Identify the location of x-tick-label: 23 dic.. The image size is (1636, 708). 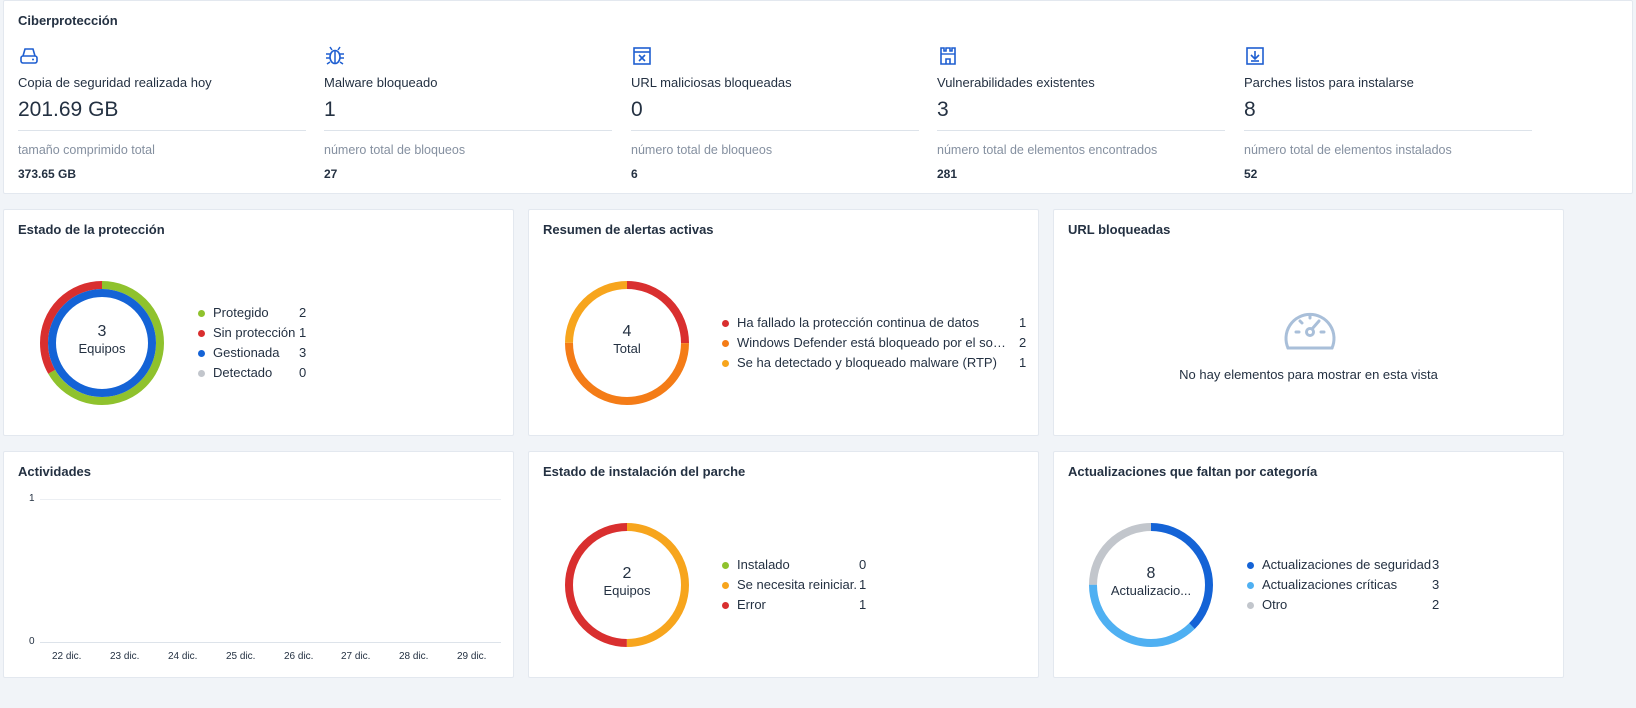
(125, 656).